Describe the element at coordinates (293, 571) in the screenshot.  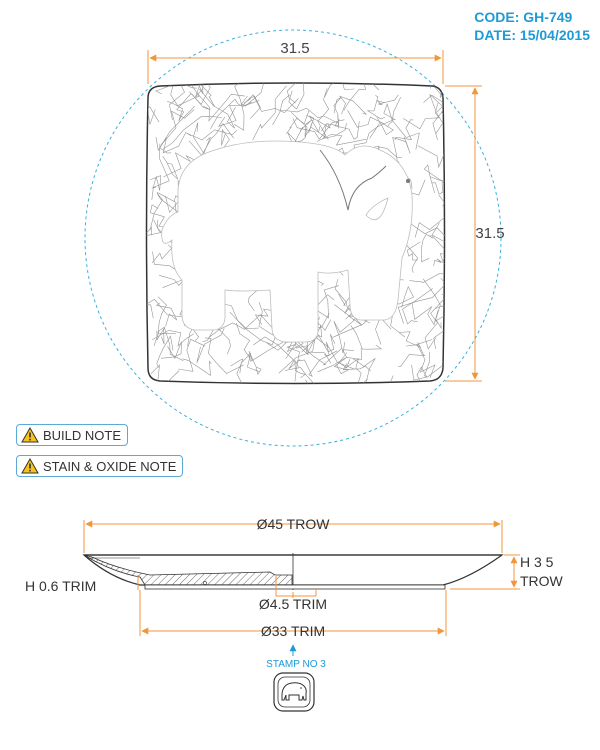
I see `plate-section-view` at that location.